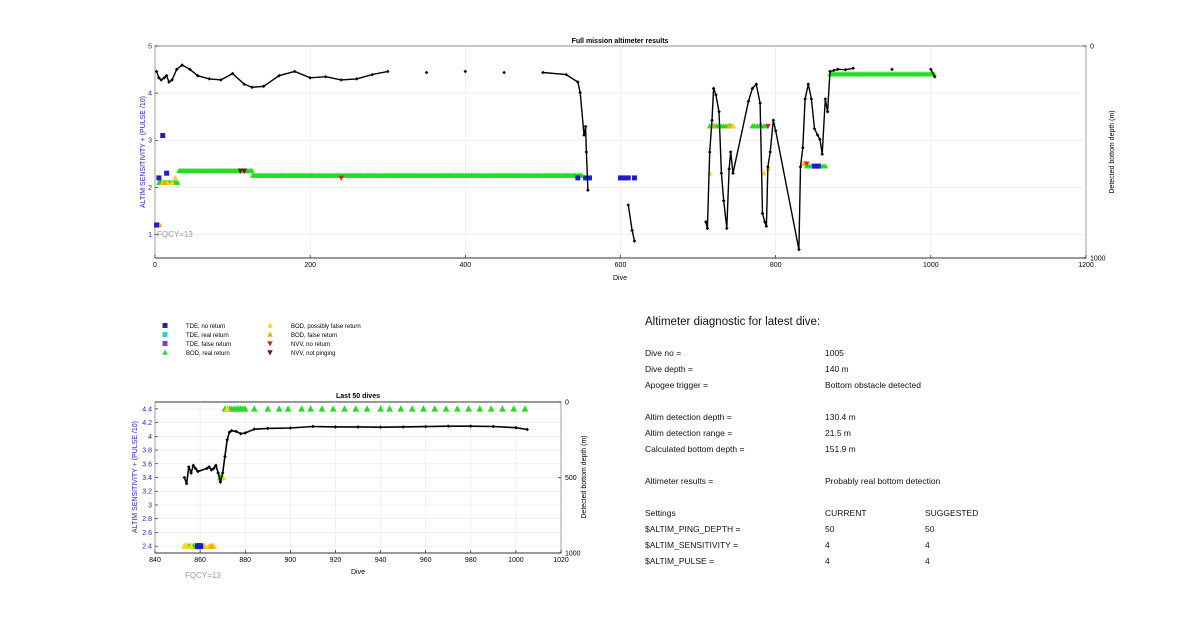  I want to click on y-tick-label: 3.8, so click(147, 451).